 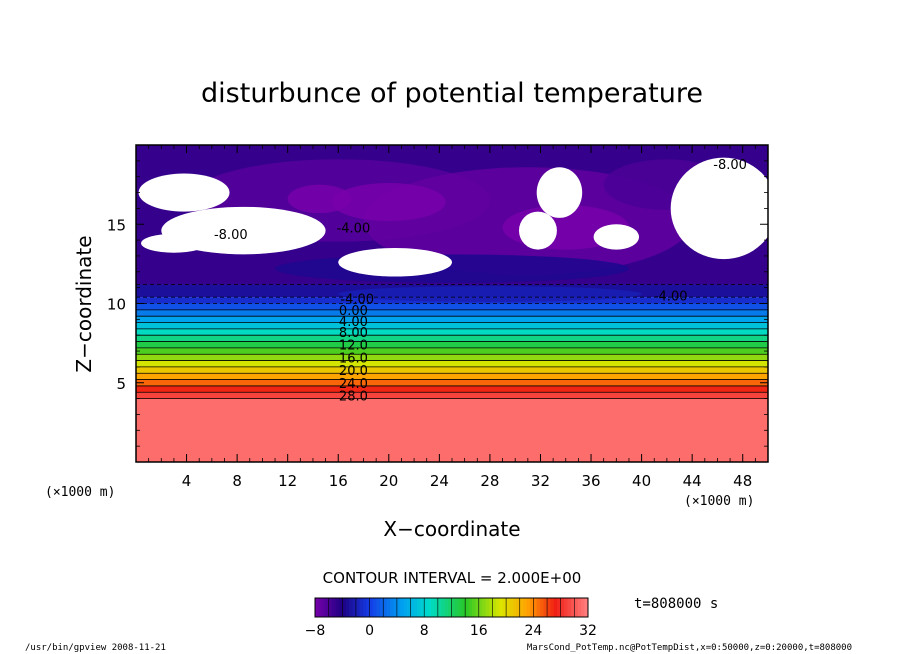 What do you see at coordinates (451, 529) in the screenshot?
I see `x-axis-label: X−coordinate` at bounding box center [451, 529].